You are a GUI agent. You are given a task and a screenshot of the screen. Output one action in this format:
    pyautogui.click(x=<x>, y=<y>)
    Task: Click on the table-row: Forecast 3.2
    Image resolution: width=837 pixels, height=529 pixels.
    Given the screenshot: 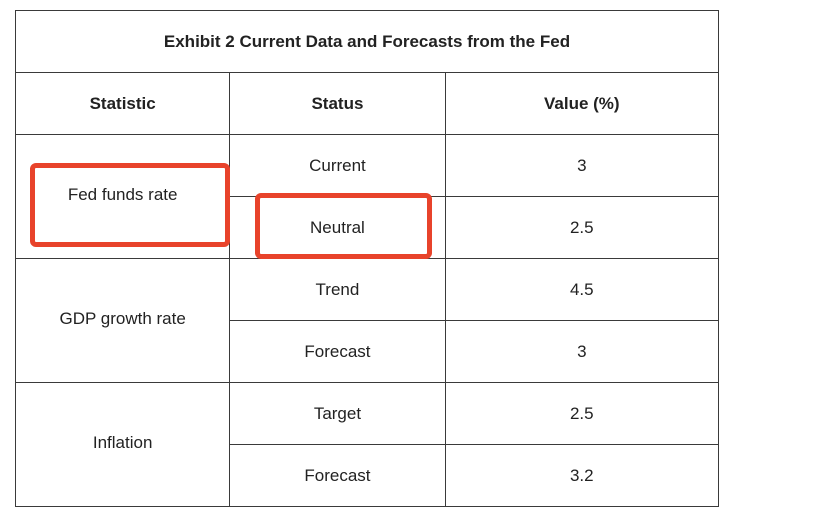 What is the action you would take?
    pyautogui.click(x=368, y=475)
    